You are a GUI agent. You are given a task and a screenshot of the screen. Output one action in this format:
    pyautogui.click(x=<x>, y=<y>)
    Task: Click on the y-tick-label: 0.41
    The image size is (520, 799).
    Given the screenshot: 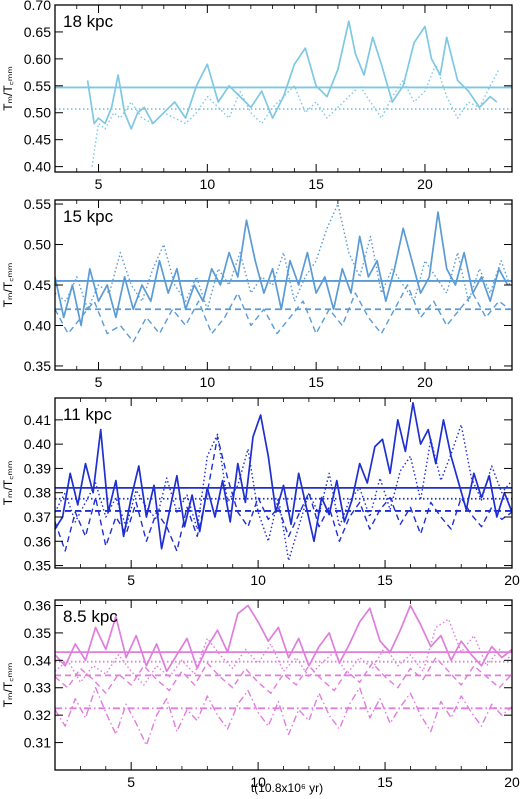 What is the action you would take?
    pyautogui.click(x=37, y=420)
    